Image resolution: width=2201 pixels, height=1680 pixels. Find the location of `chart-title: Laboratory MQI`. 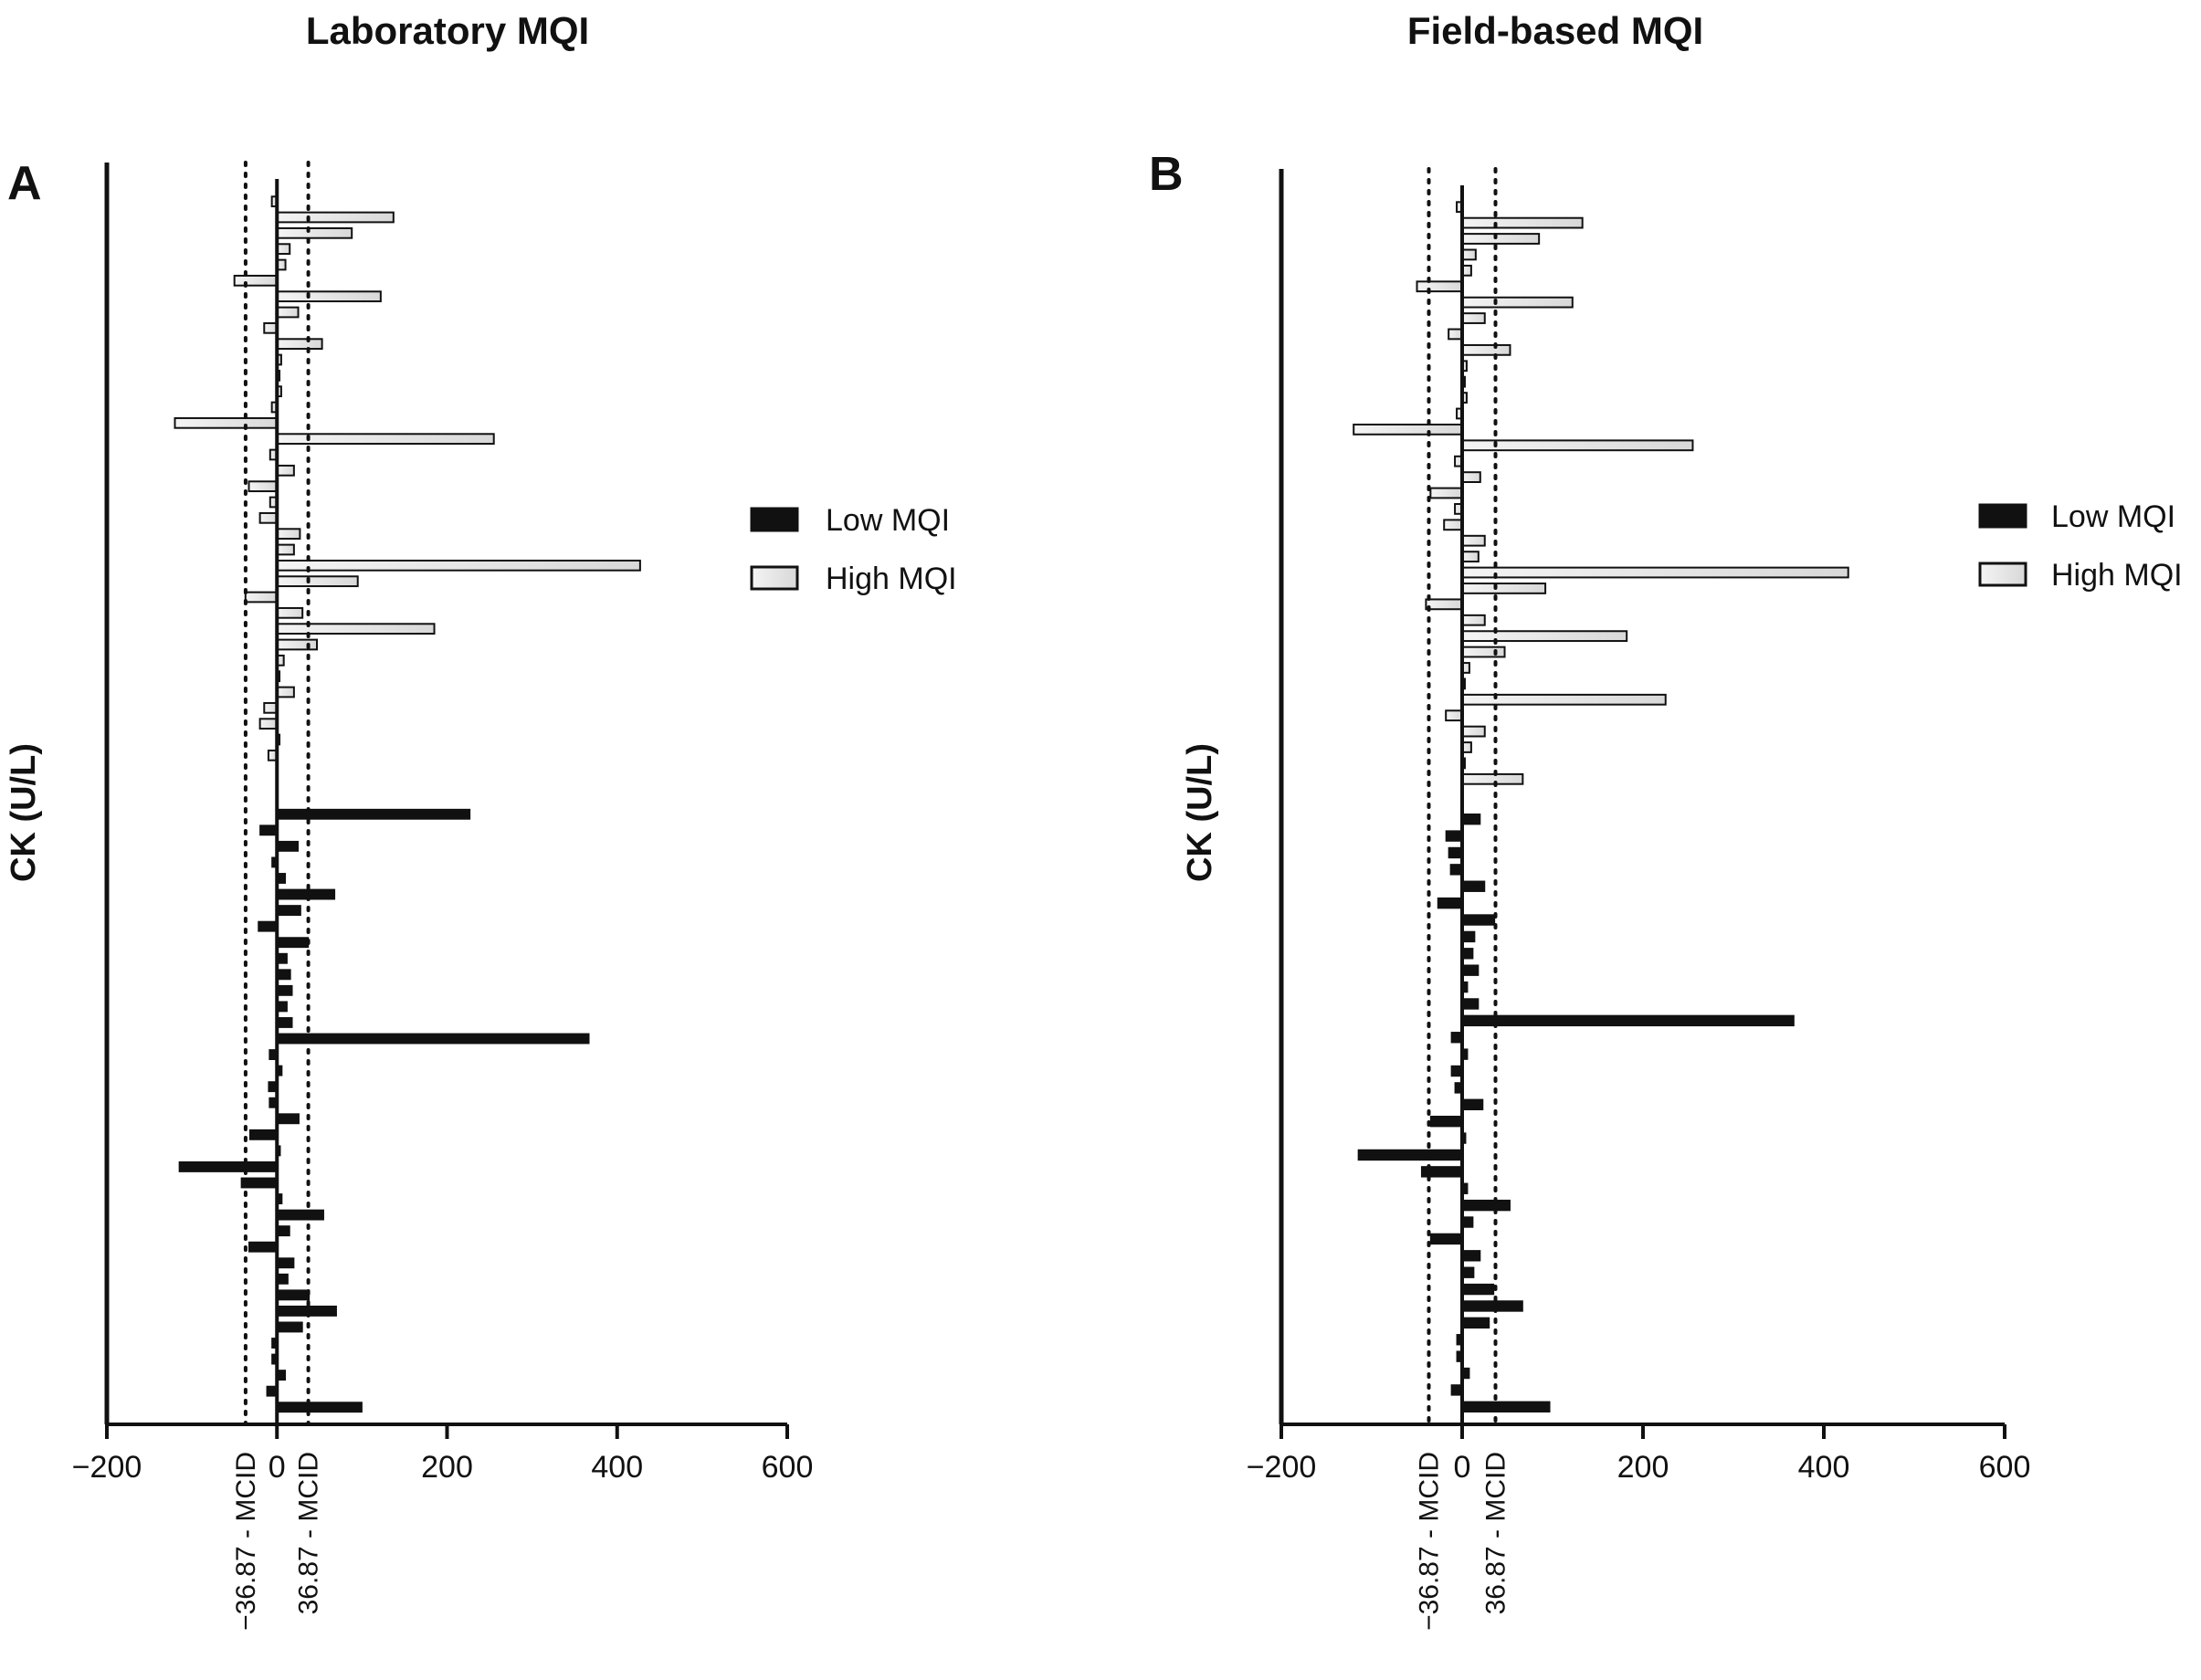

chart-title: Laboratory MQI is located at coordinates (447, 30).